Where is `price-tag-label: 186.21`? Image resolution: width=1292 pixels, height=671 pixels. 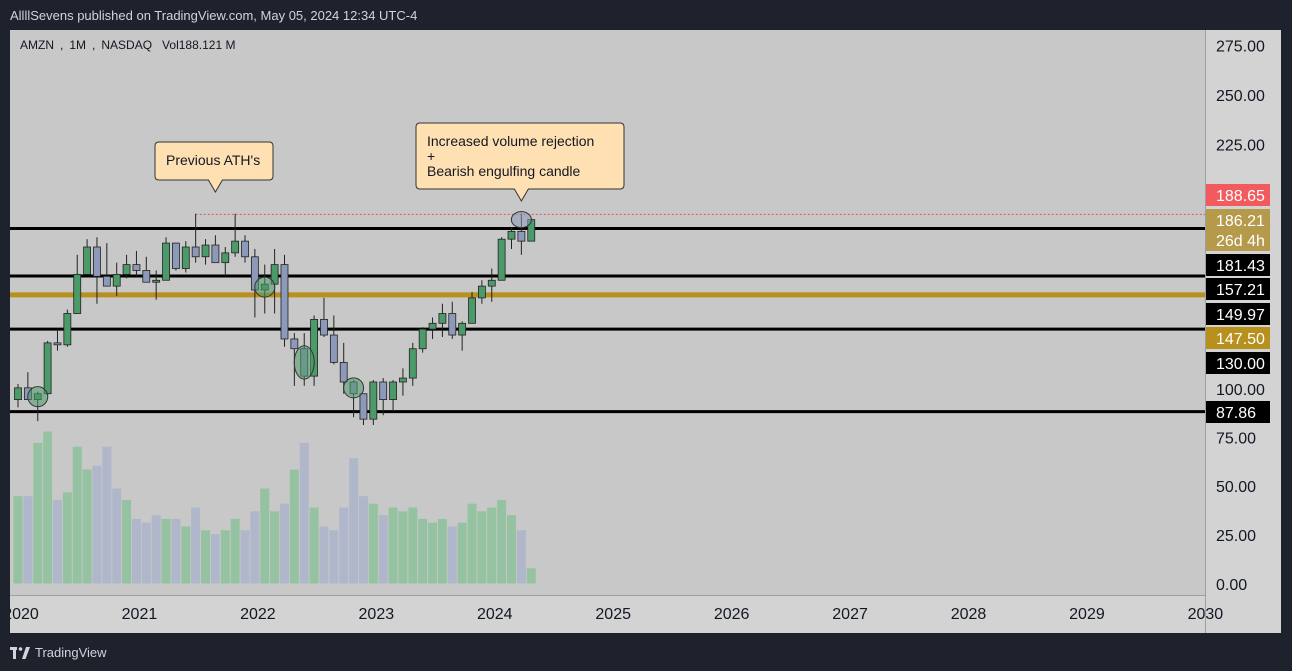 price-tag-label: 186.21 is located at coordinates (1240, 221).